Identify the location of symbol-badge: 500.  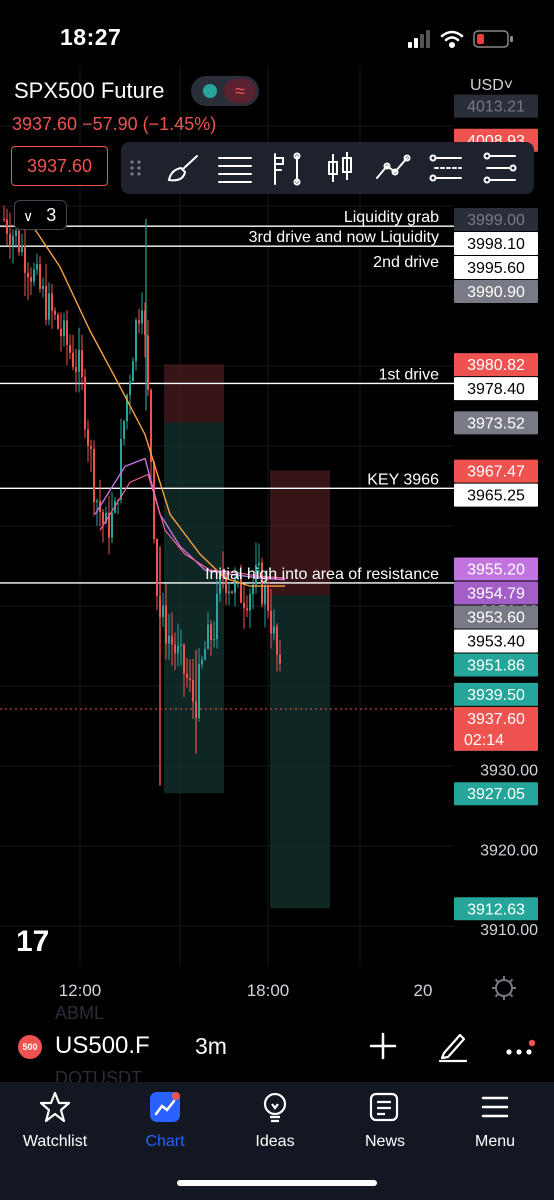
(30, 1047).